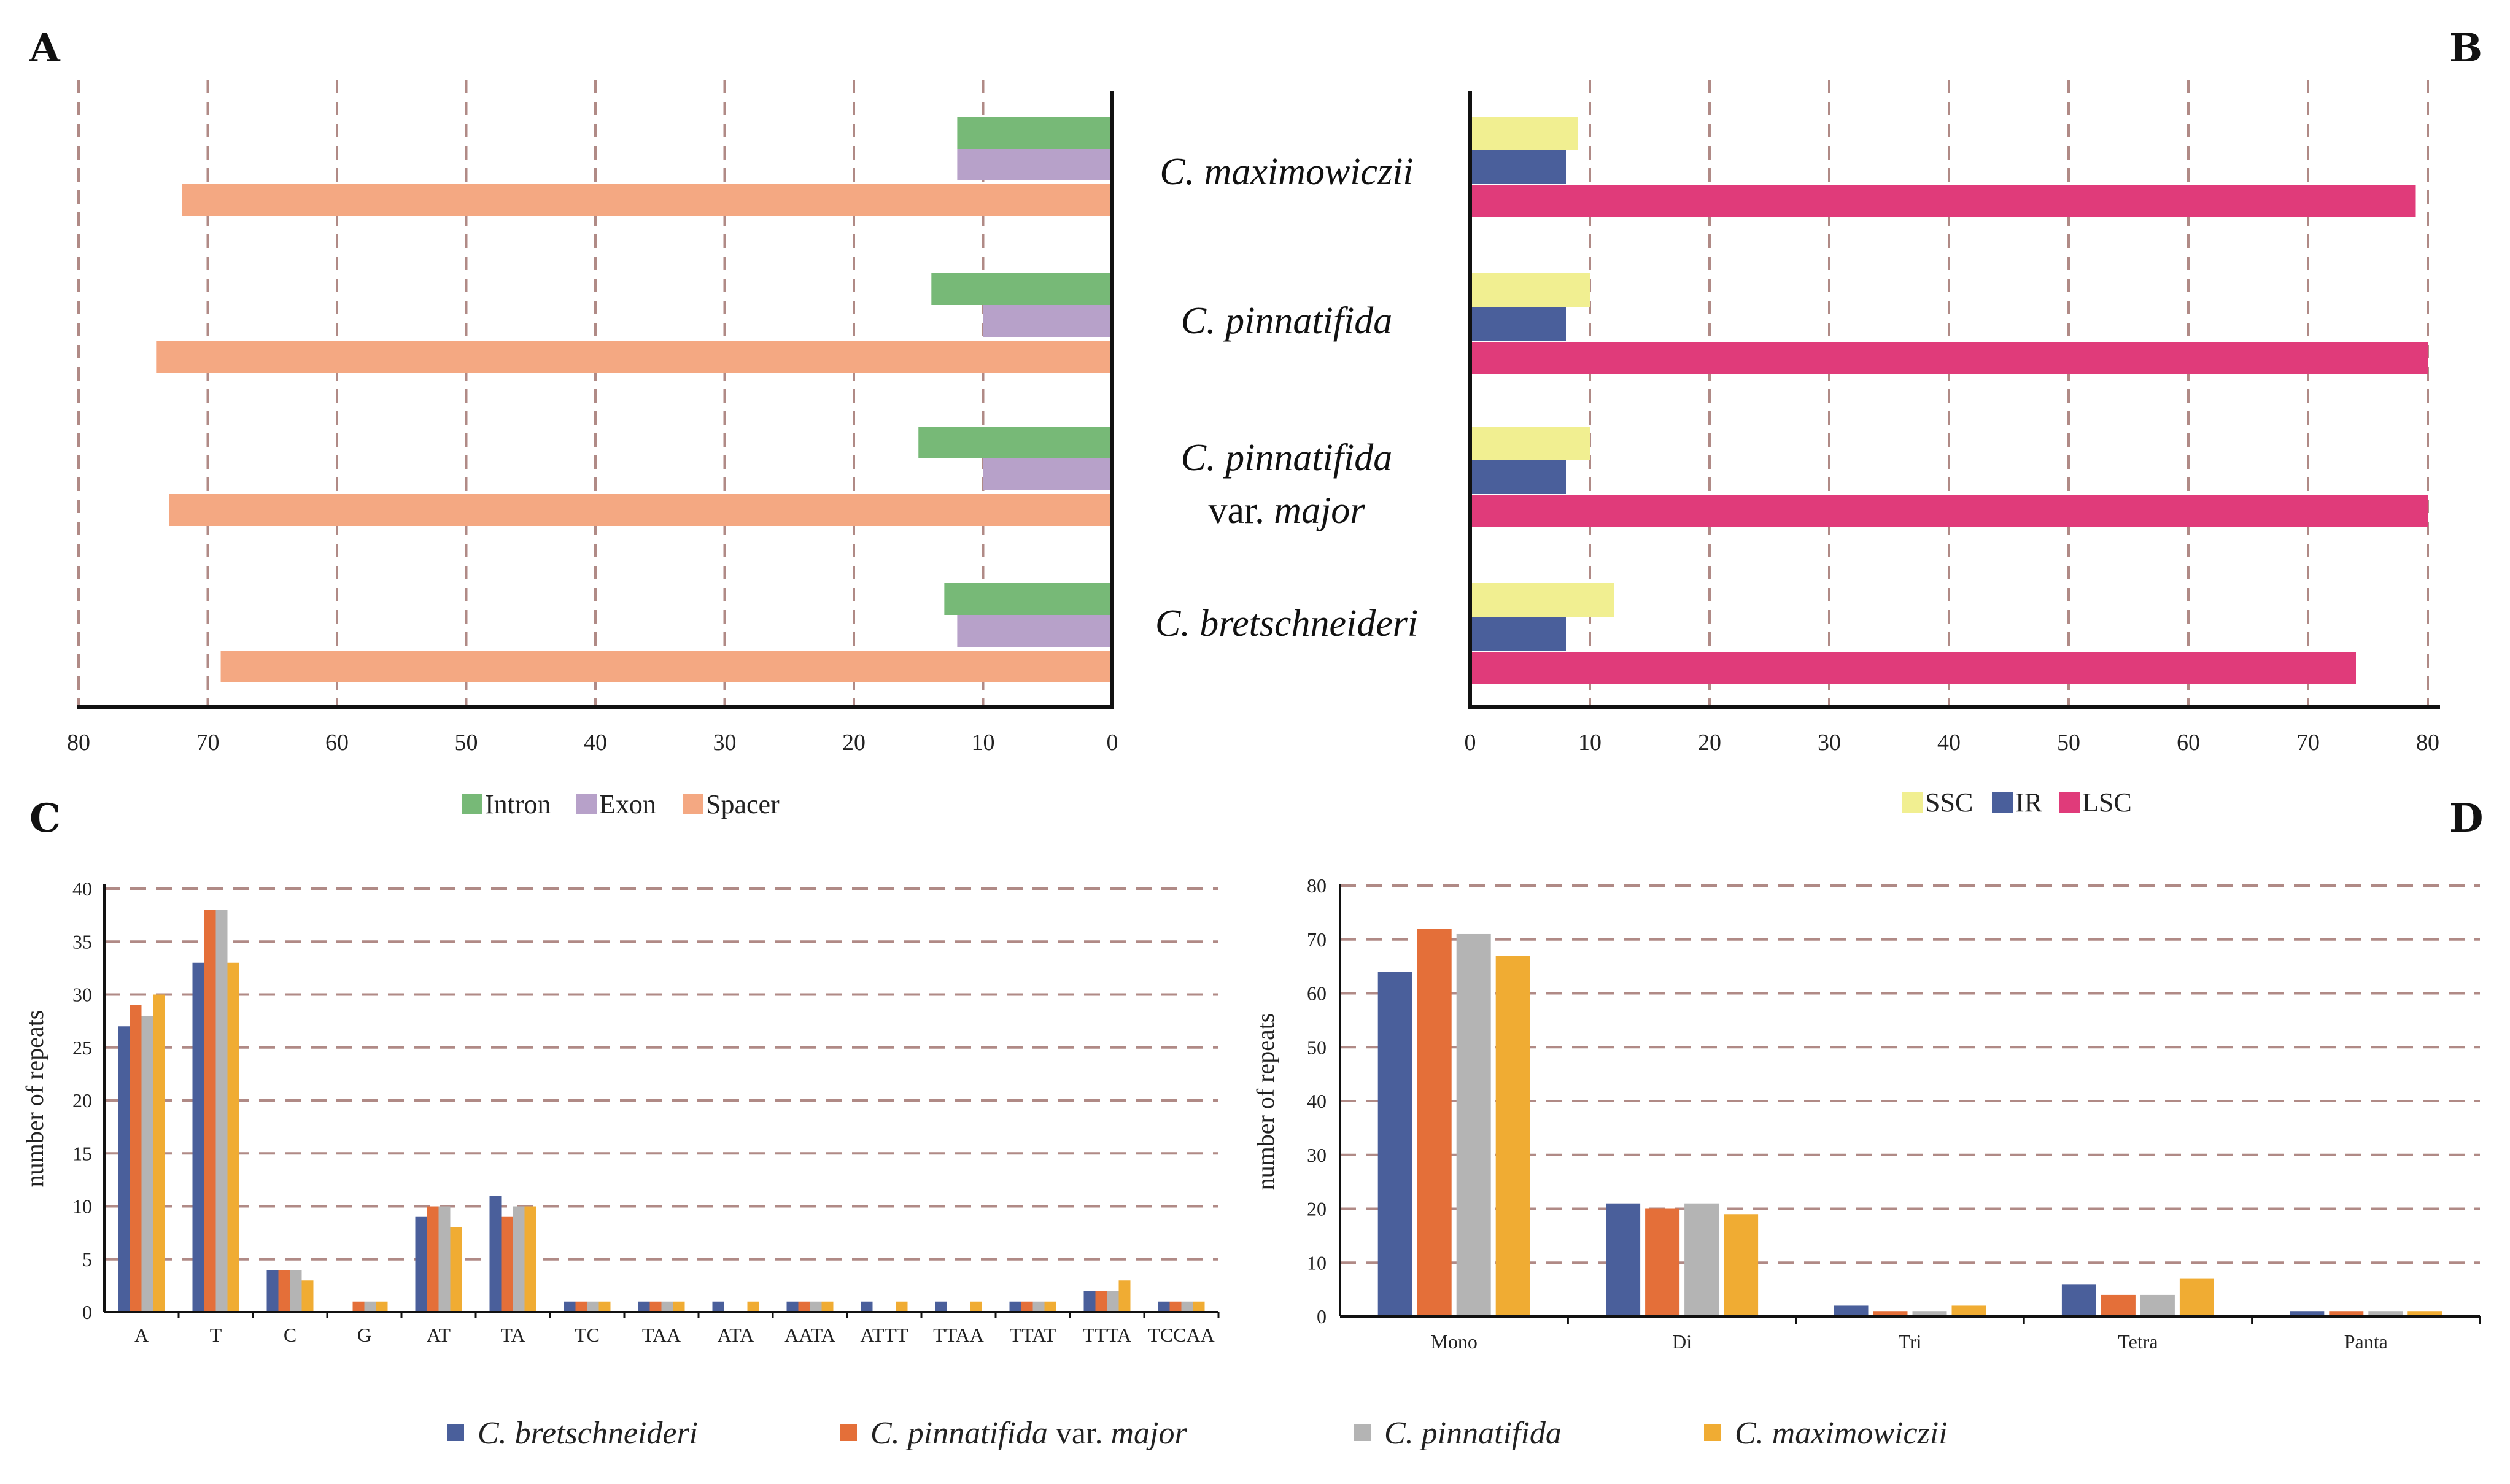 This screenshot has height=1484, width=2510. I want to click on panel-d-bar-c-bretschneideri-tri, so click(1851, 1311).